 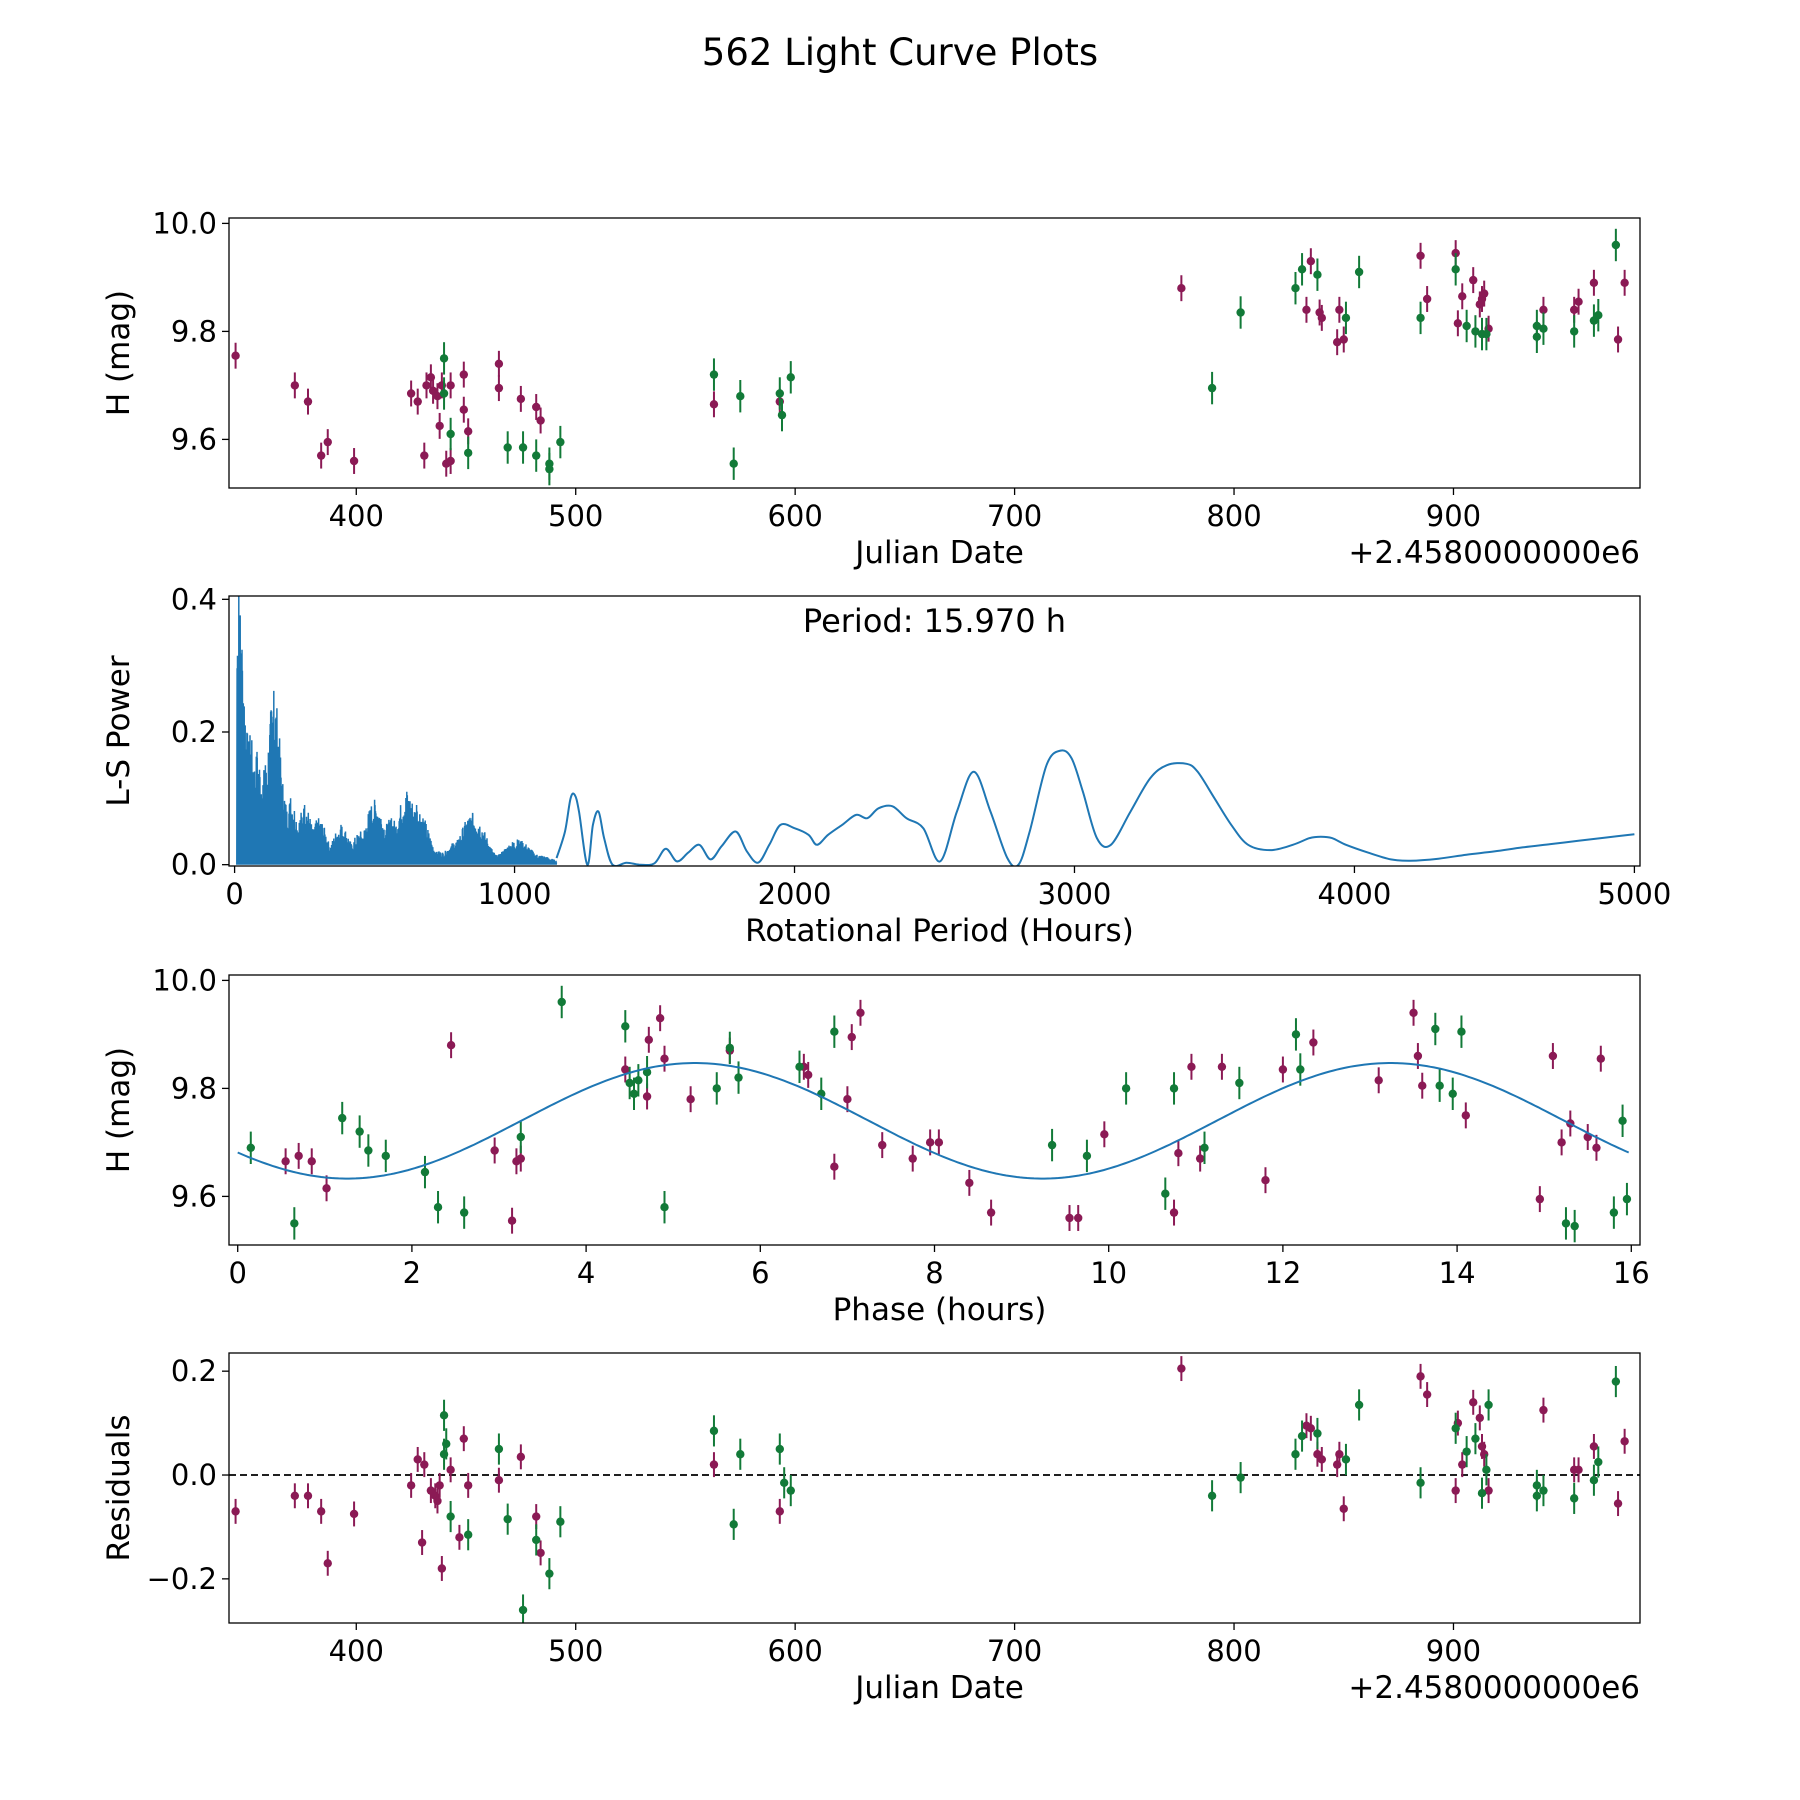 What do you see at coordinates (938, 1688) in the screenshot?
I see `x-axis-label: Julian Date` at bounding box center [938, 1688].